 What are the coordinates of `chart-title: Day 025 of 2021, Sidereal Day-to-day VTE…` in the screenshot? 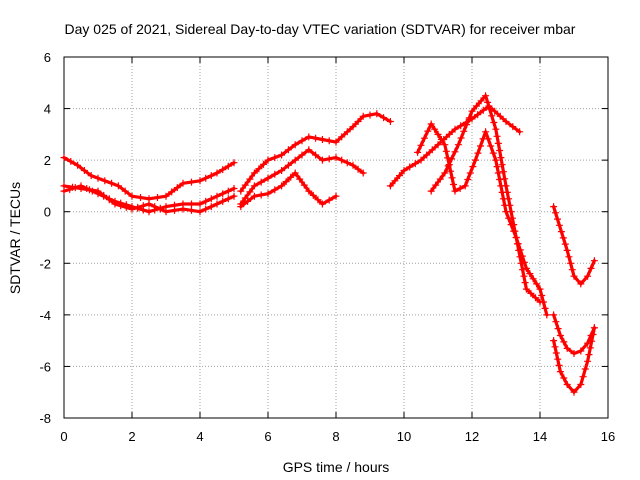 It's located at (320, 29).